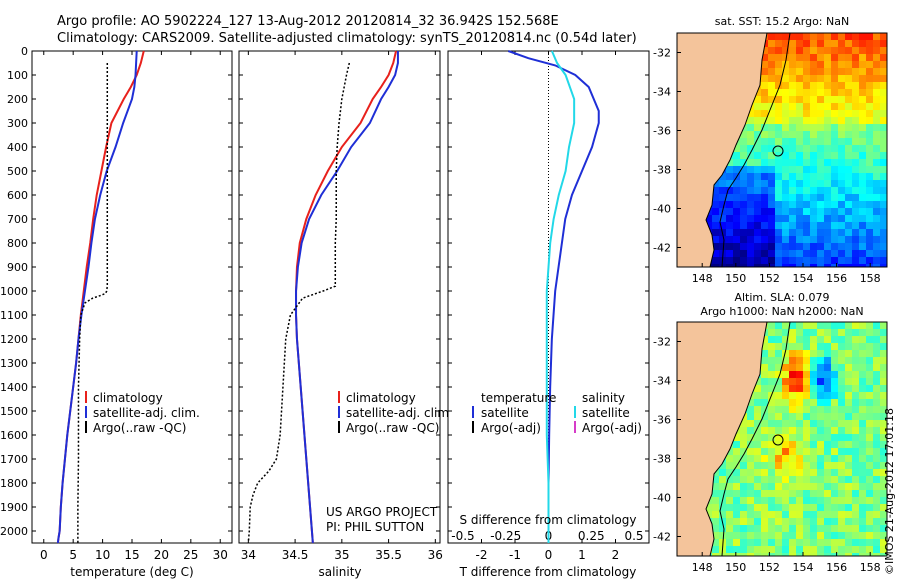 This screenshot has width=900, height=580. What do you see at coordinates (17, 195) in the screenshot?
I see `y-tick-label: 600` at bounding box center [17, 195].